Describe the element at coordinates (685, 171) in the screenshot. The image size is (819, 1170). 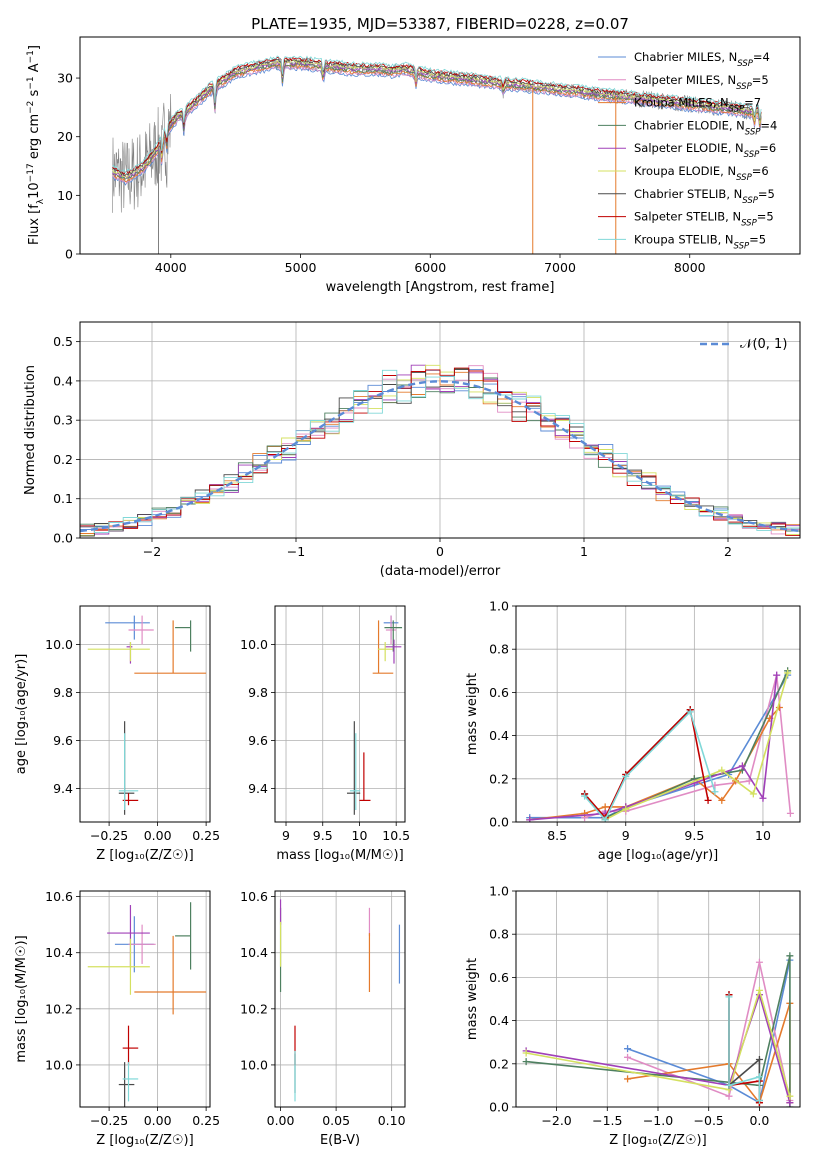
I see `legend-label-base: Kroupa ELODIE, N` at that location.